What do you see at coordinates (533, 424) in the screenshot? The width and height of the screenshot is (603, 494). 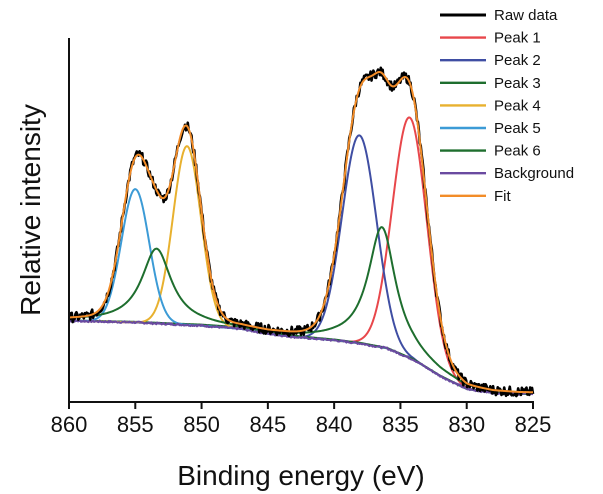 I see `x-tick-label: 825` at bounding box center [533, 424].